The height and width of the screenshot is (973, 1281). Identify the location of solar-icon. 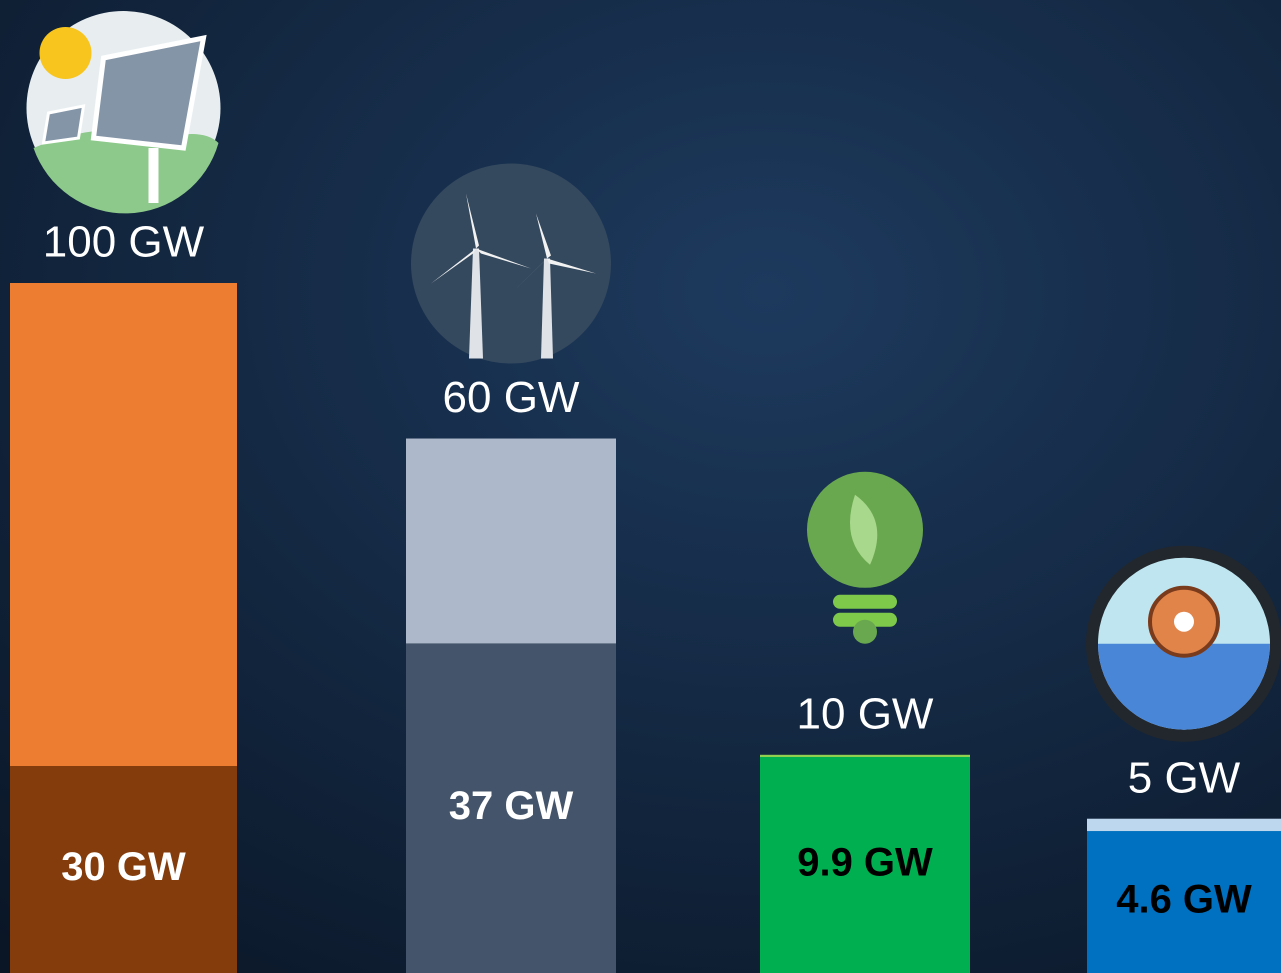
(123, 112).